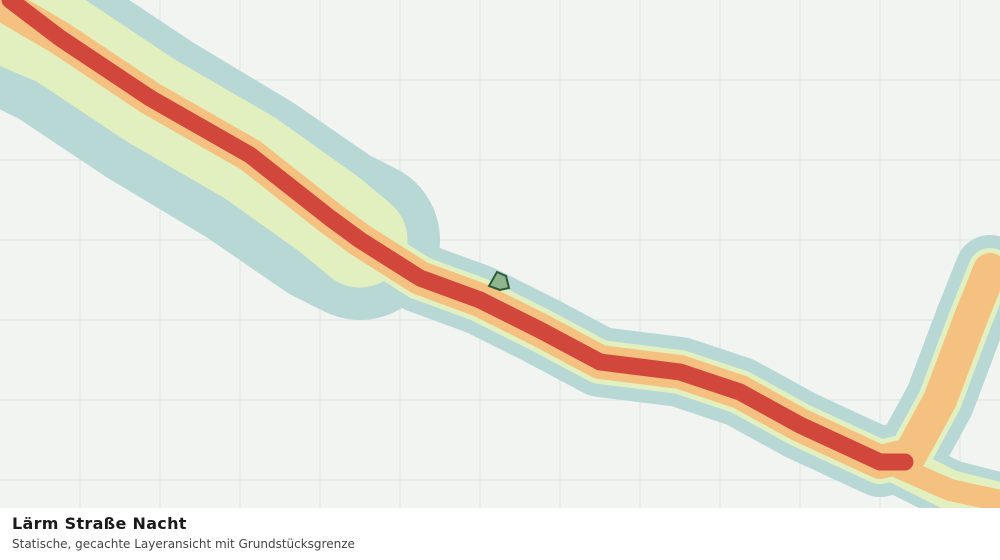 The width and height of the screenshot is (1000, 560). I want to click on map-title: Lärm Straße Nacht, so click(99, 523).